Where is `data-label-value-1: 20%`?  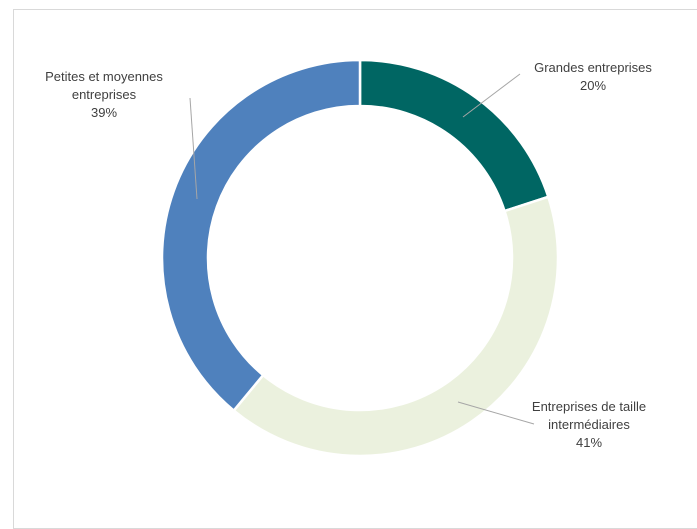
data-label-value-1: 20% is located at coordinates (593, 85).